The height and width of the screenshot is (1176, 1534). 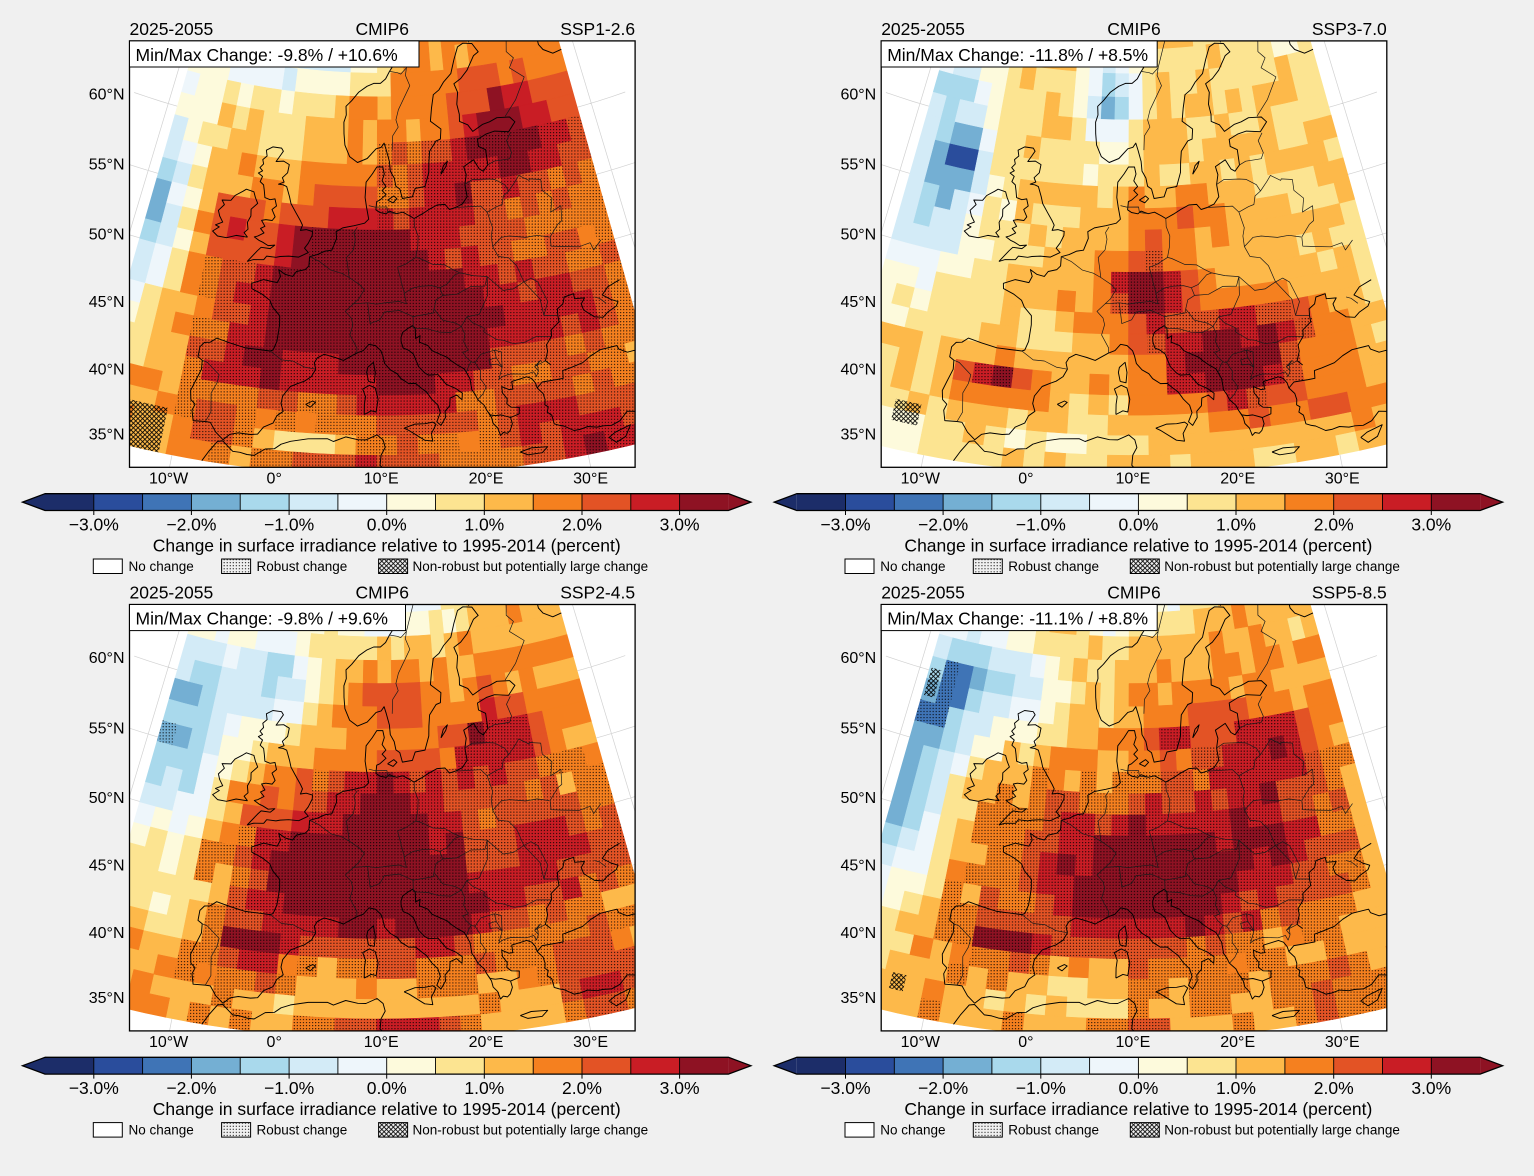 What do you see at coordinates (267, 55) in the screenshot?
I see `svg-text: Min/Max Change: -9.8% / +10.6%` at bounding box center [267, 55].